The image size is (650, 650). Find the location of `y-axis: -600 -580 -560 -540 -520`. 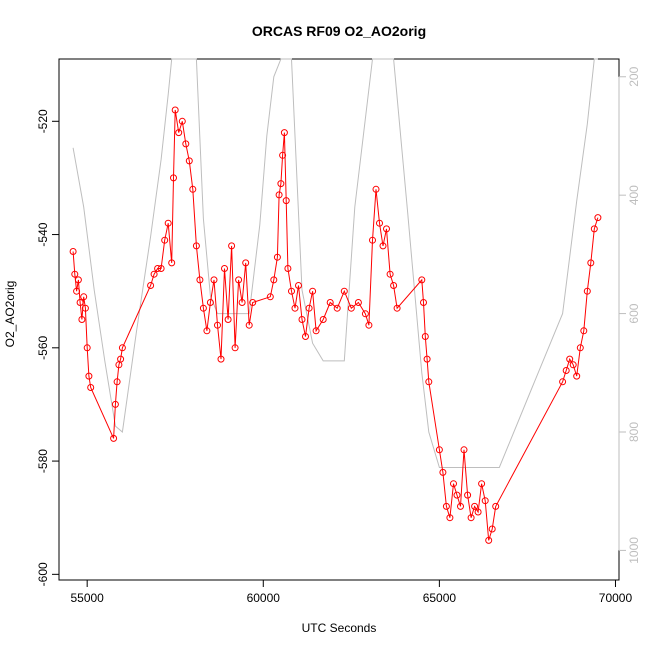

y-axis: -600 -580 -560 -540 -520 is located at coordinates (48, 347).